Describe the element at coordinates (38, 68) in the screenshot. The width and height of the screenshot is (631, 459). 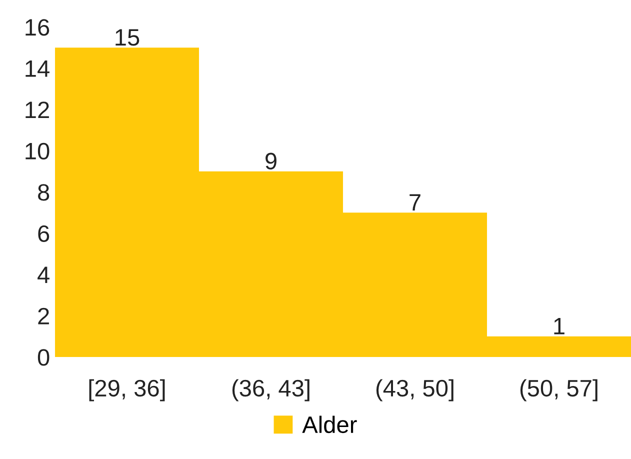
I see `y-tick-label: 14` at that location.